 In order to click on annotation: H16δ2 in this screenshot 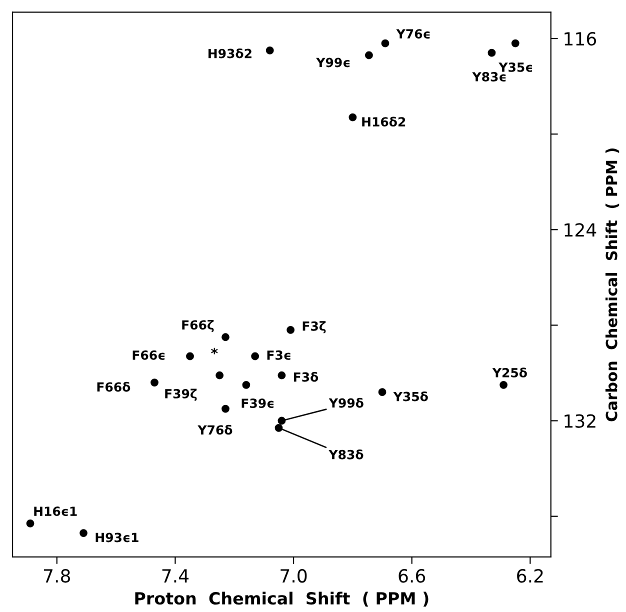, I will do `click(384, 121)`.